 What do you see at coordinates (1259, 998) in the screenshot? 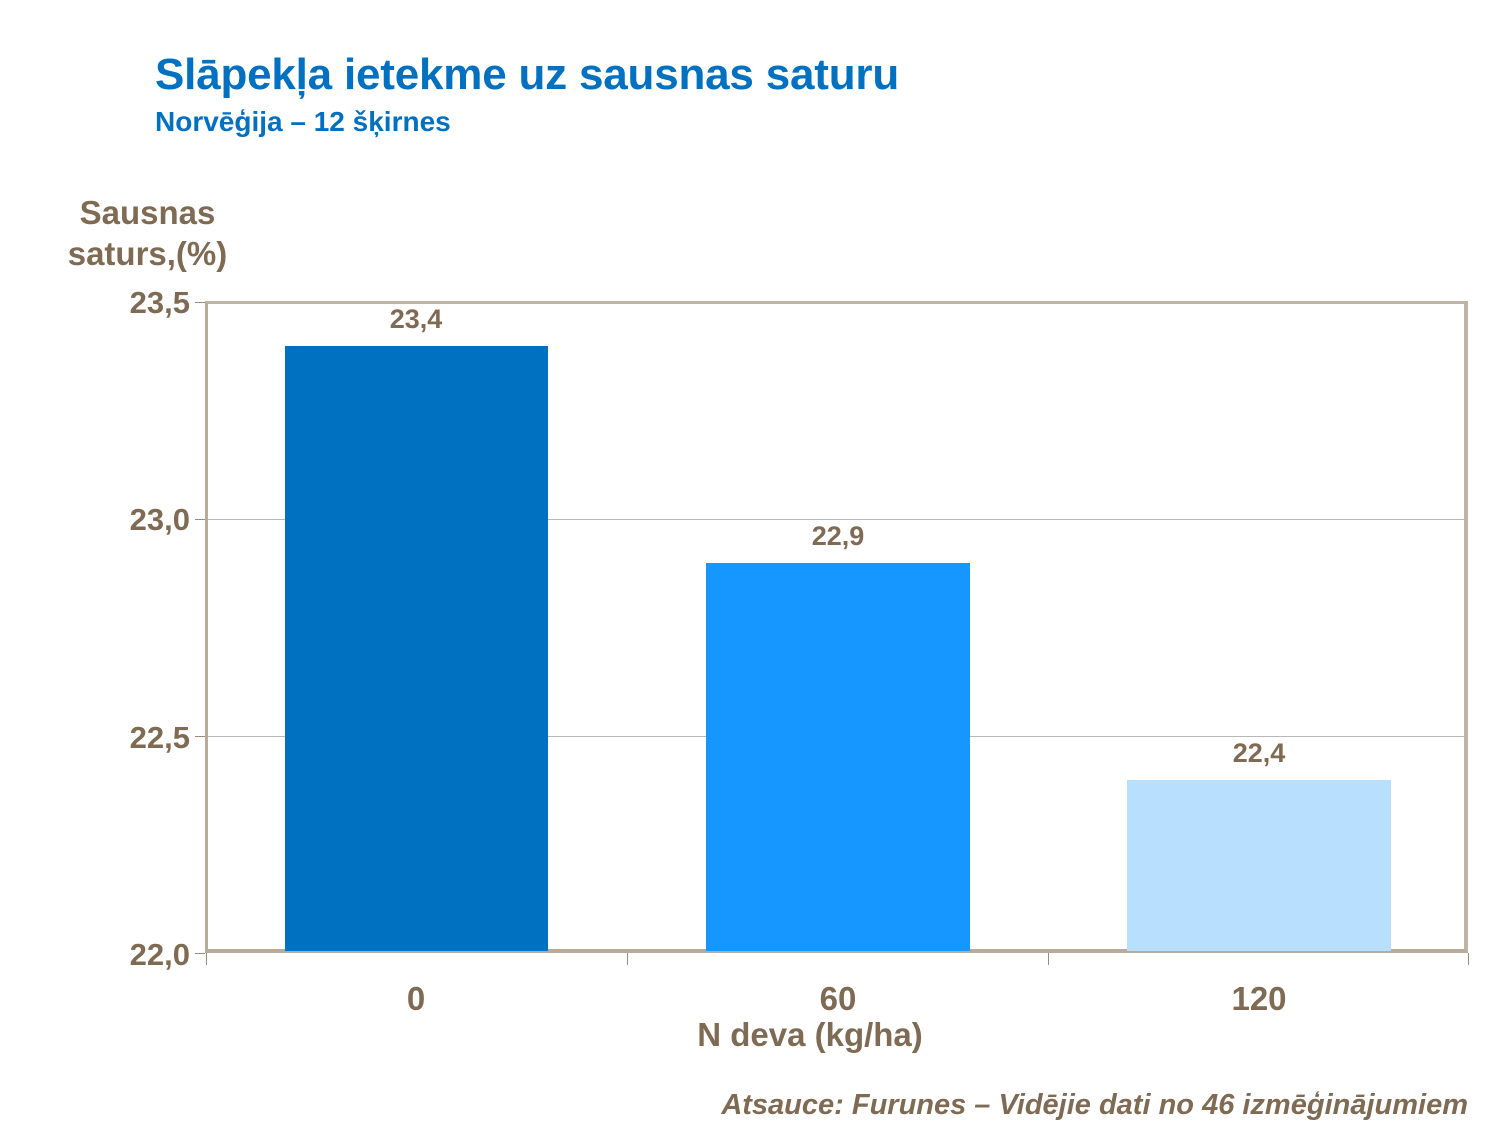
I see `x-category-120: 120` at bounding box center [1259, 998].